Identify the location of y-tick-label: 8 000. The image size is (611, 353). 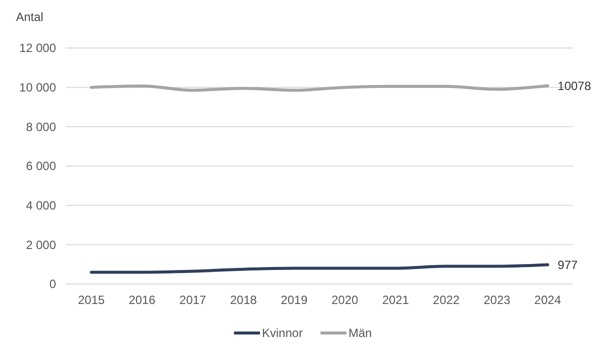
(41, 127).